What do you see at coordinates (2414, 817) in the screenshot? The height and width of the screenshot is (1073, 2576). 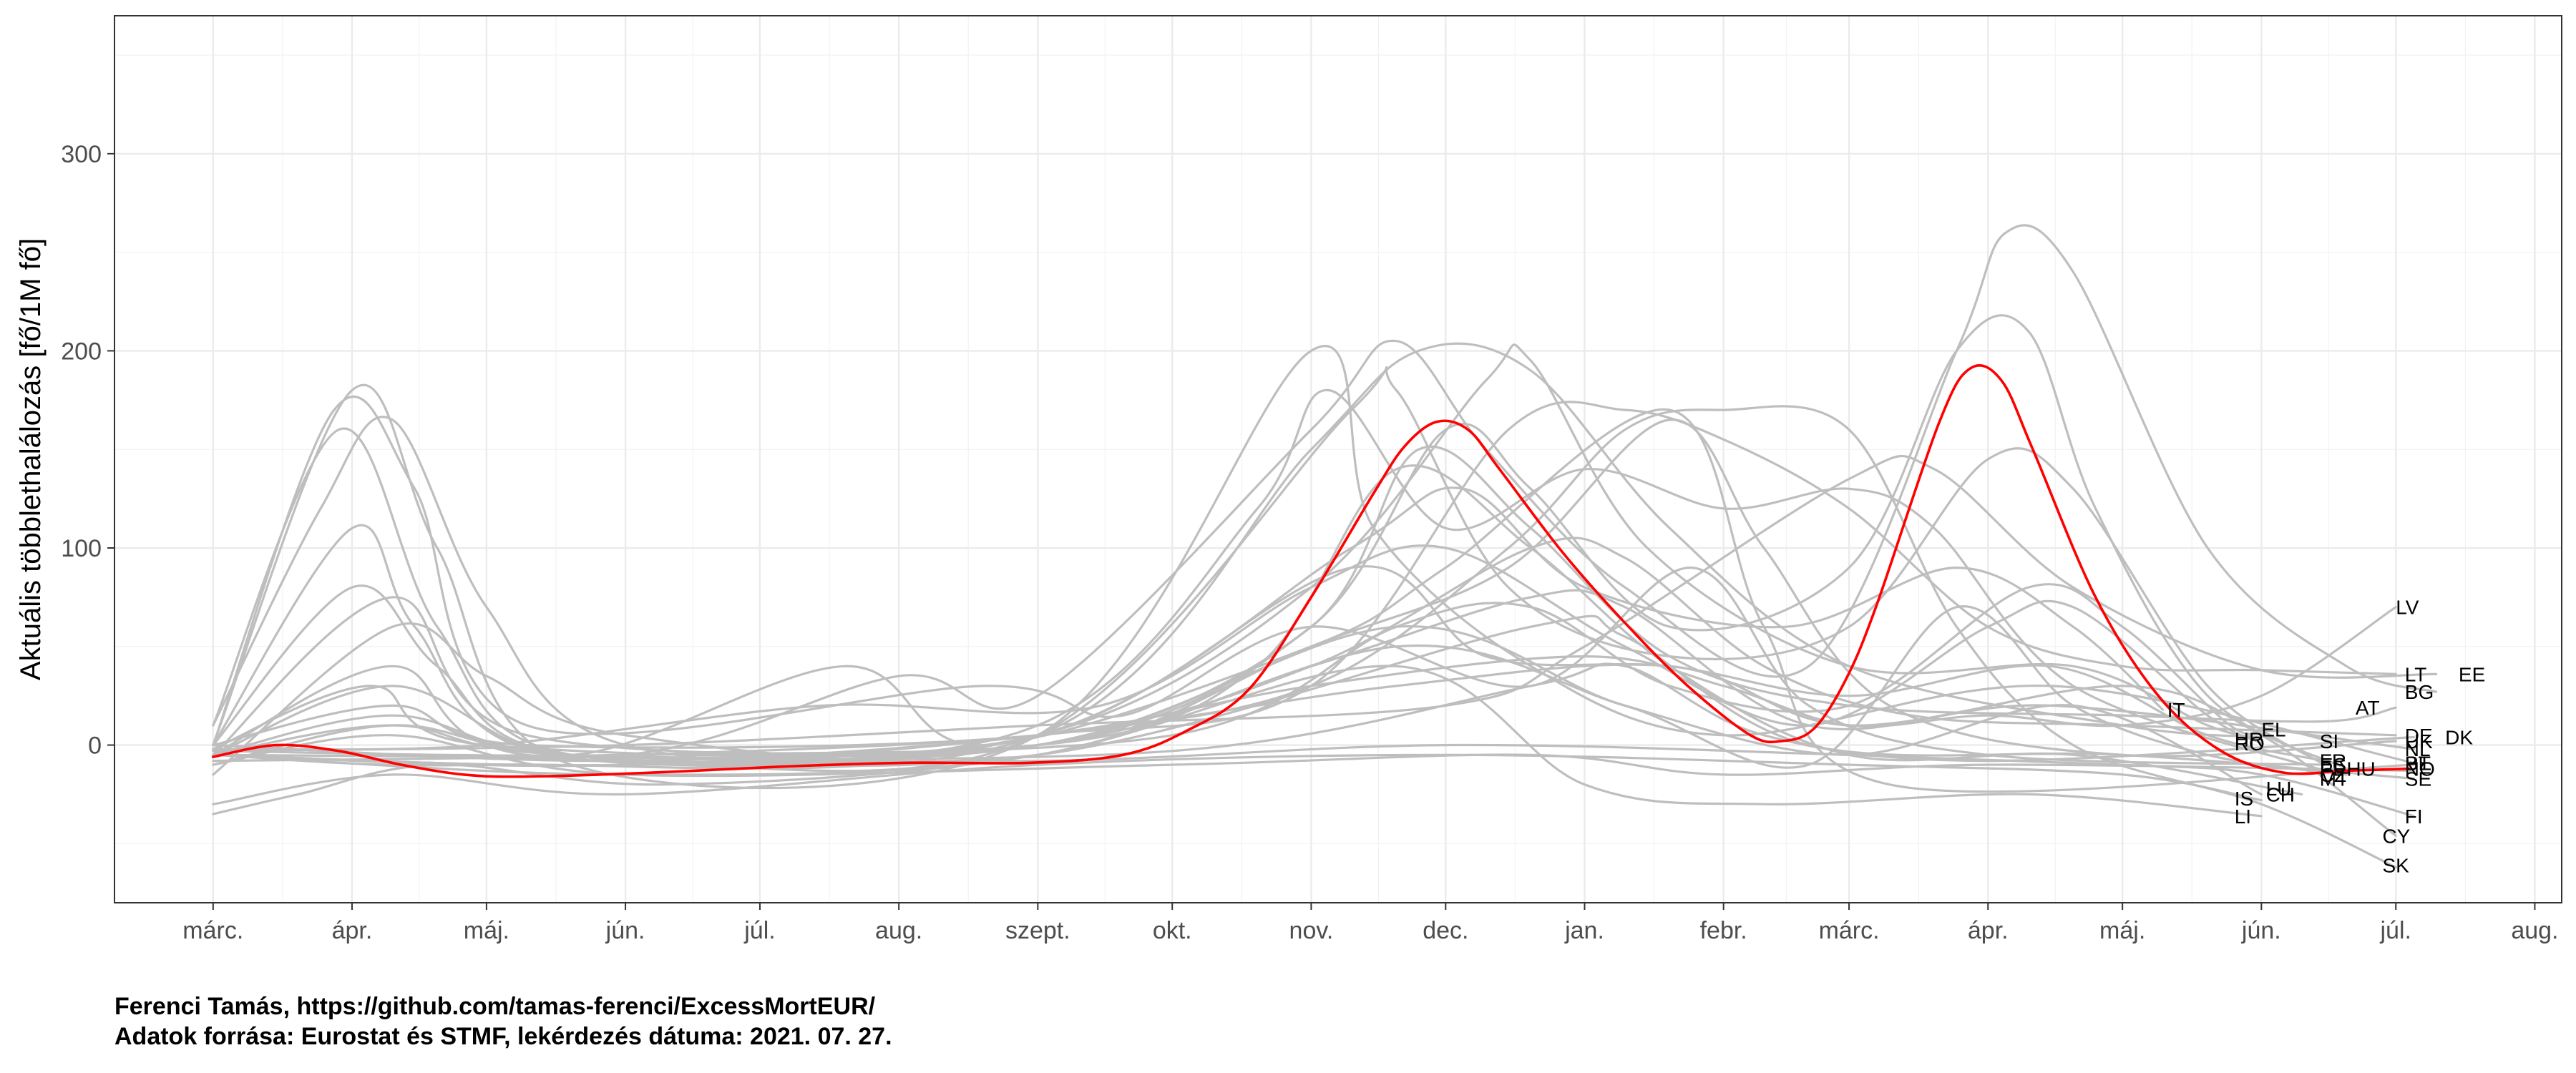 I see `country-label-fi: FI` at bounding box center [2414, 817].